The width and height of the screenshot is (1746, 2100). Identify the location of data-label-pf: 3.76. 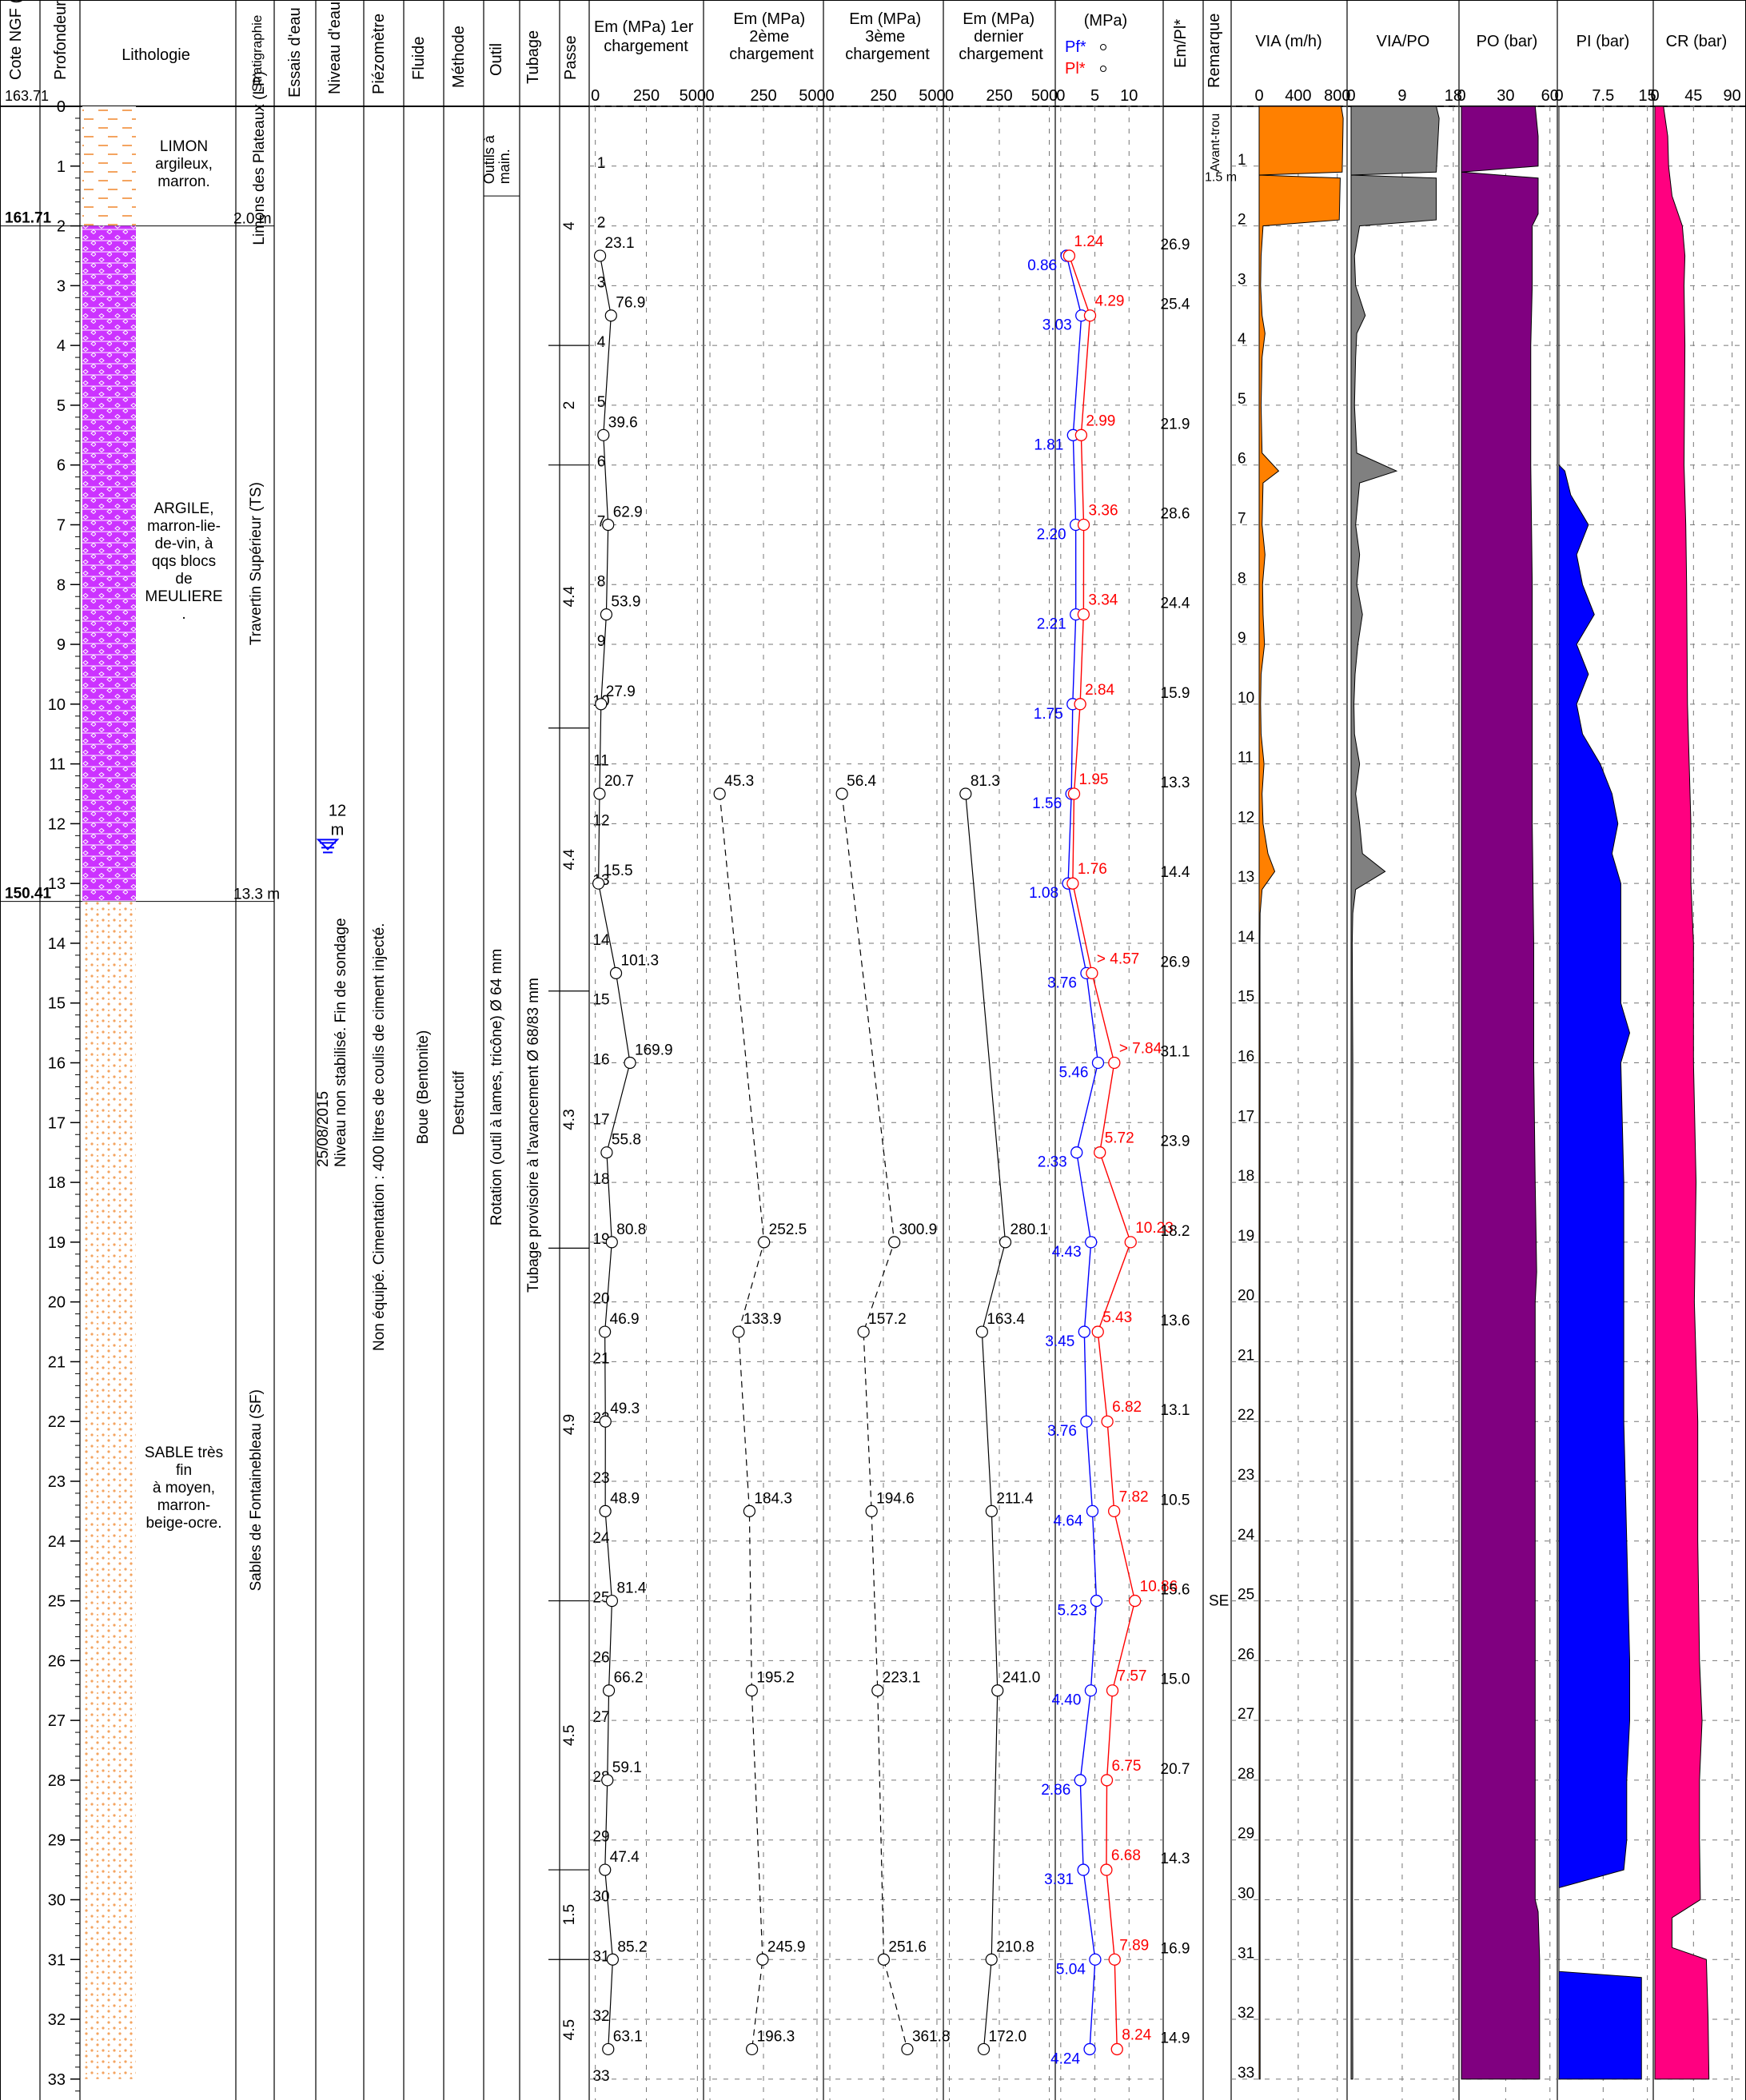
(1062, 982).